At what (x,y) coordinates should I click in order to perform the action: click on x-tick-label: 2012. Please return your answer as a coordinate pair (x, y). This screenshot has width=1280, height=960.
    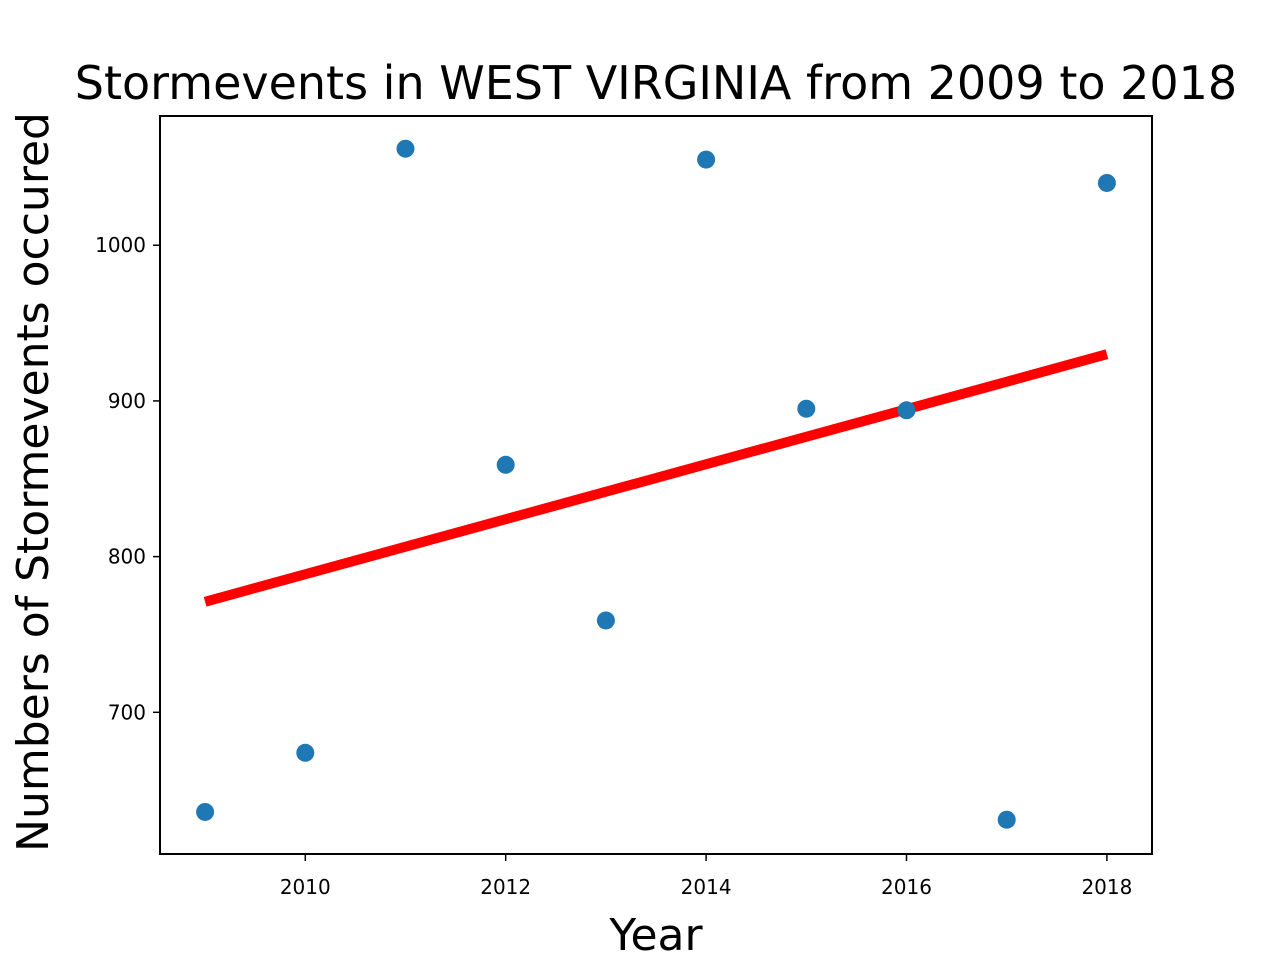
    Looking at the image, I should click on (505, 887).